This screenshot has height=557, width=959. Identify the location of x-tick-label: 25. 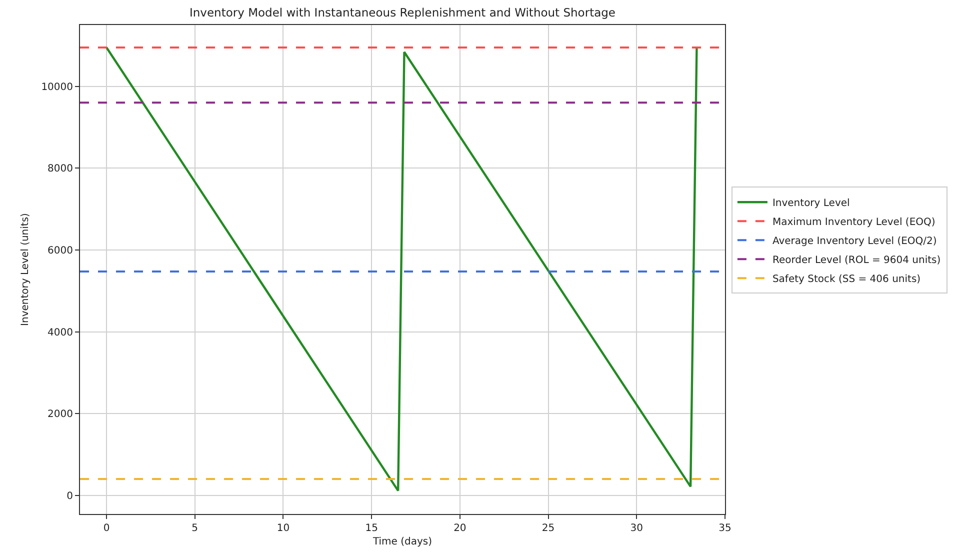
(548, 528).